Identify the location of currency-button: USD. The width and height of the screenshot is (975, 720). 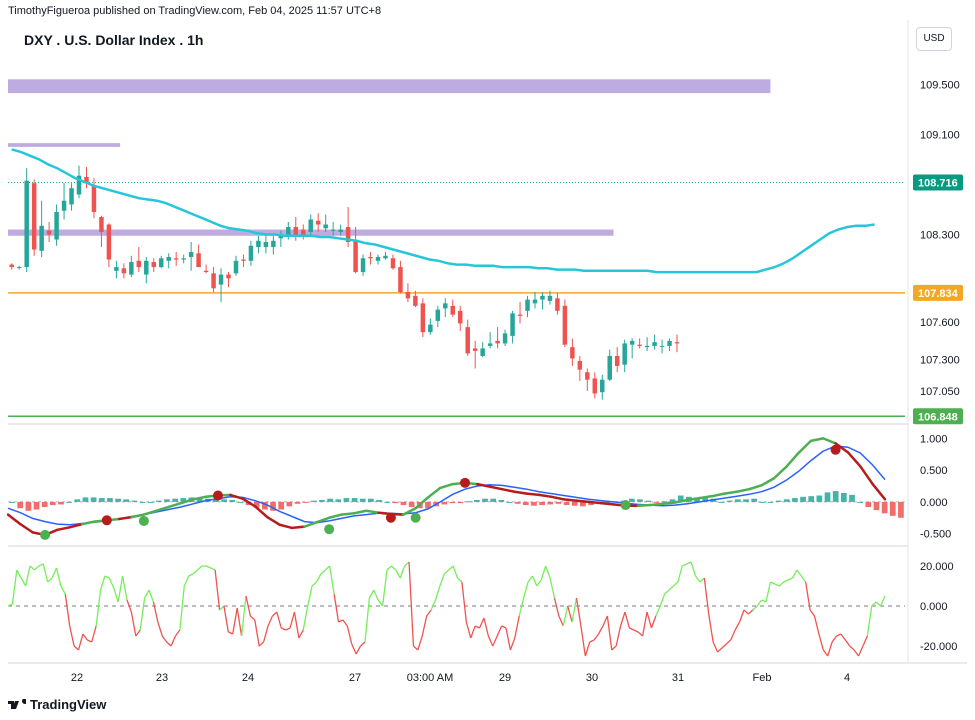
(934, 39).